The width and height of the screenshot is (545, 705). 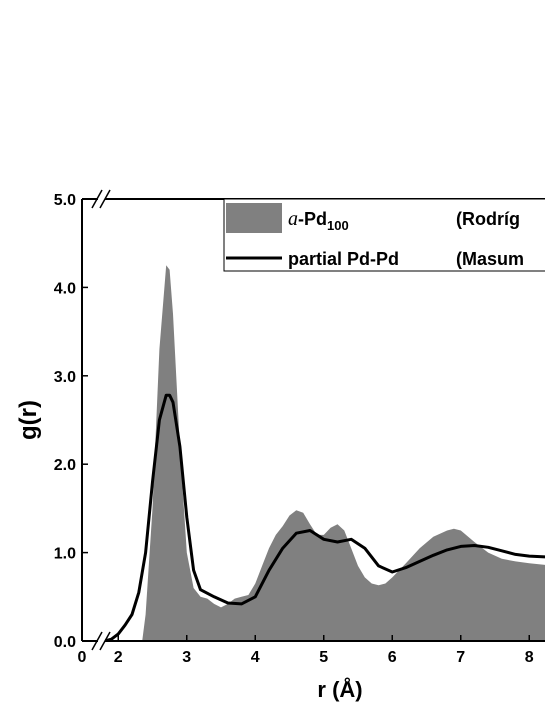 I want to click on y-tick-label: 4.0, so click(x=65, y=288).